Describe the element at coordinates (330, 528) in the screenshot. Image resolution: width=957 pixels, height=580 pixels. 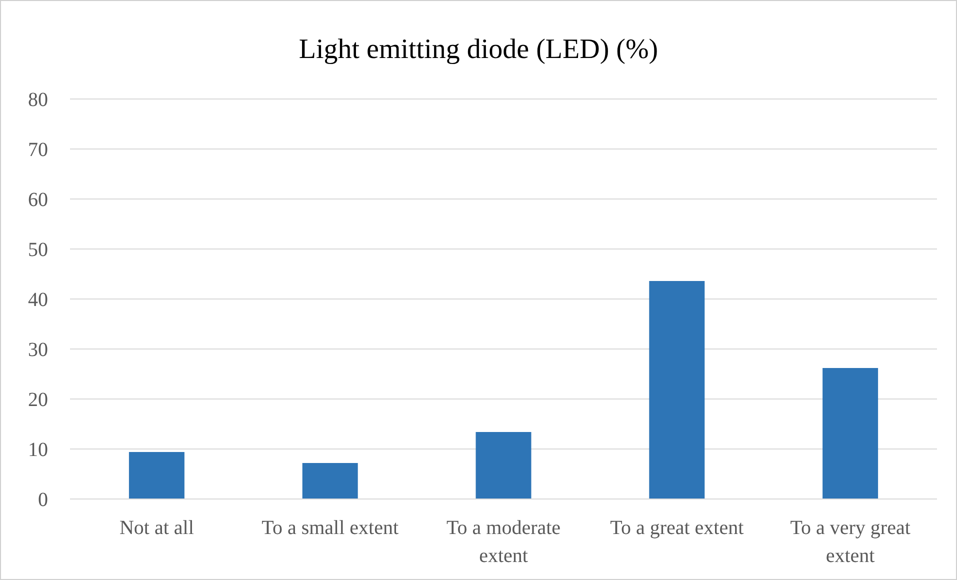
I see `x-tick-label: To a small extent` at that location.